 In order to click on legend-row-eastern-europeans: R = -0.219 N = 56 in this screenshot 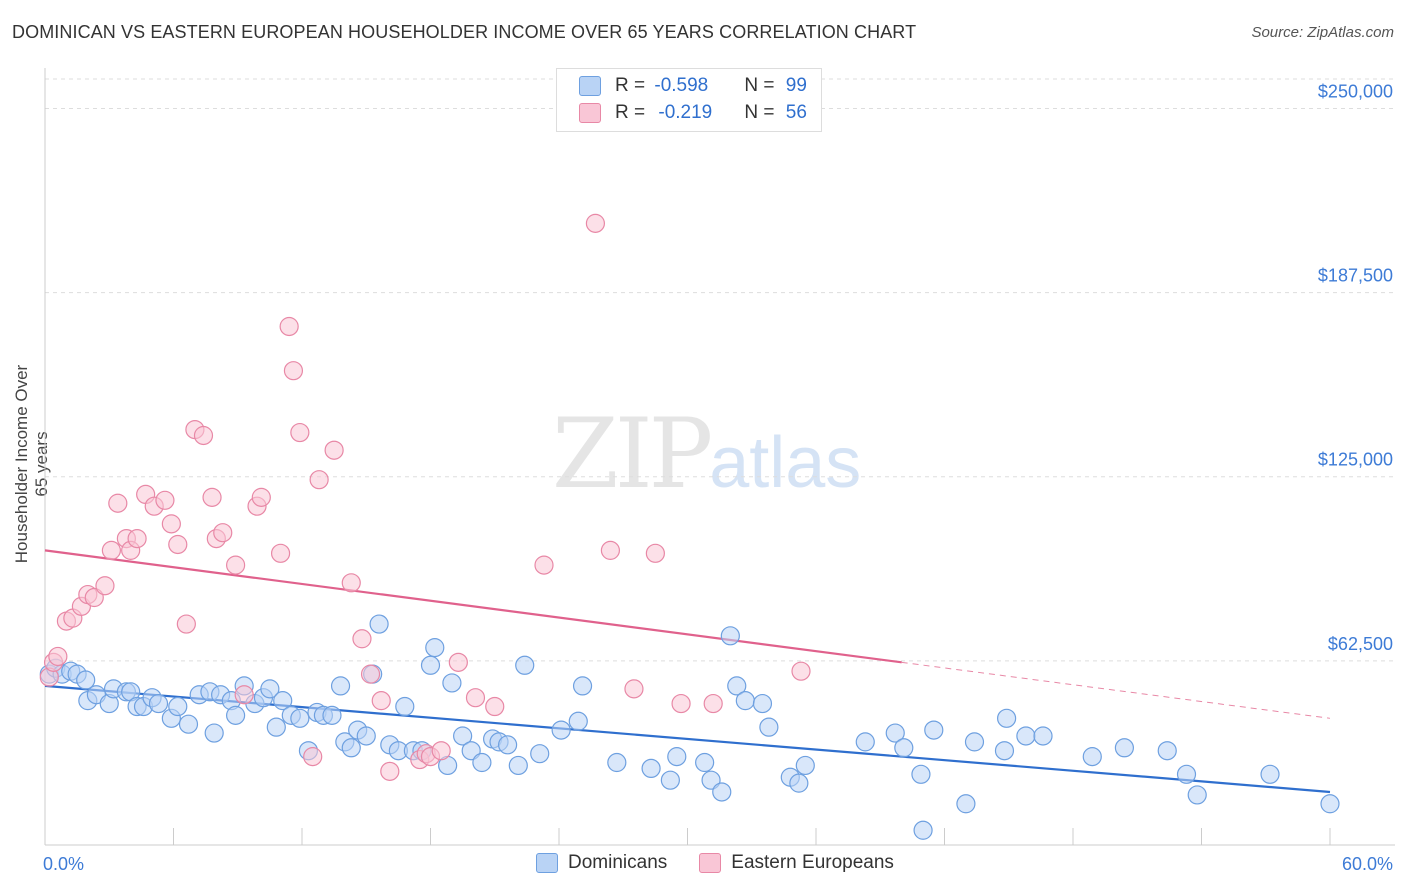, I will do `click(693, 113)`.